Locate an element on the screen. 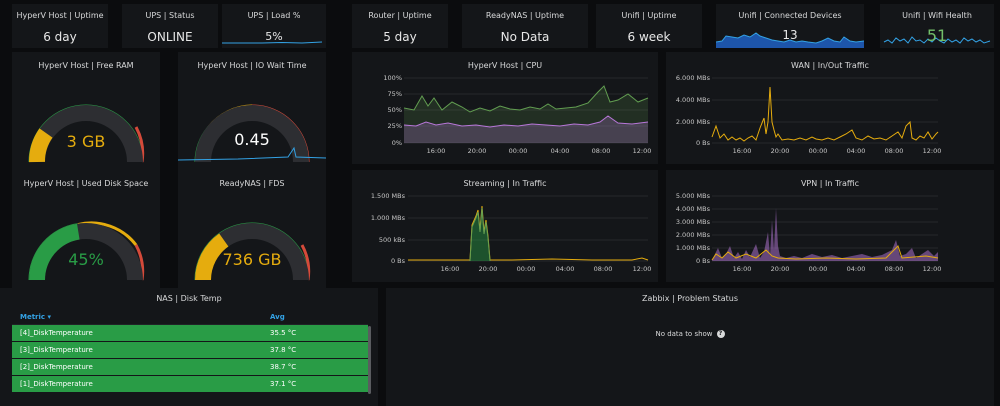 The image size is (1000, 406). gauge-panel-free-ram: HyperV Host | Free RAM 3 GB is located at coordinates (86, 111).